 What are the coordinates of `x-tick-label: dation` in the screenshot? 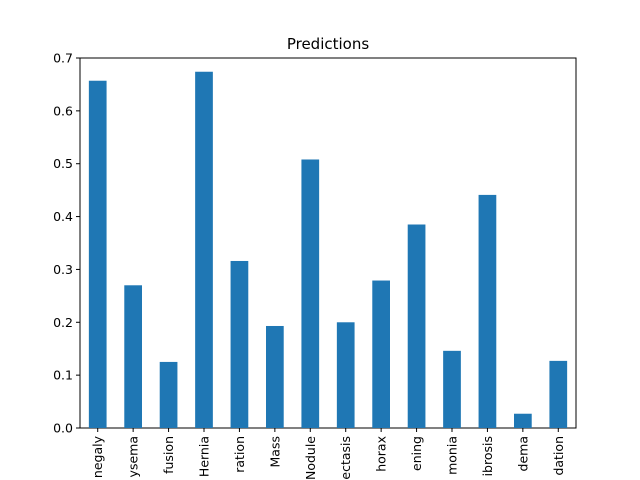 It's located at (558, 456).